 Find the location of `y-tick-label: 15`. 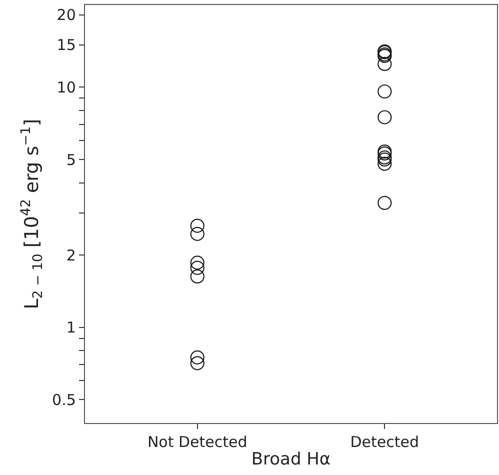

y-tick-label: 15 is located at coordinates (66, 45).